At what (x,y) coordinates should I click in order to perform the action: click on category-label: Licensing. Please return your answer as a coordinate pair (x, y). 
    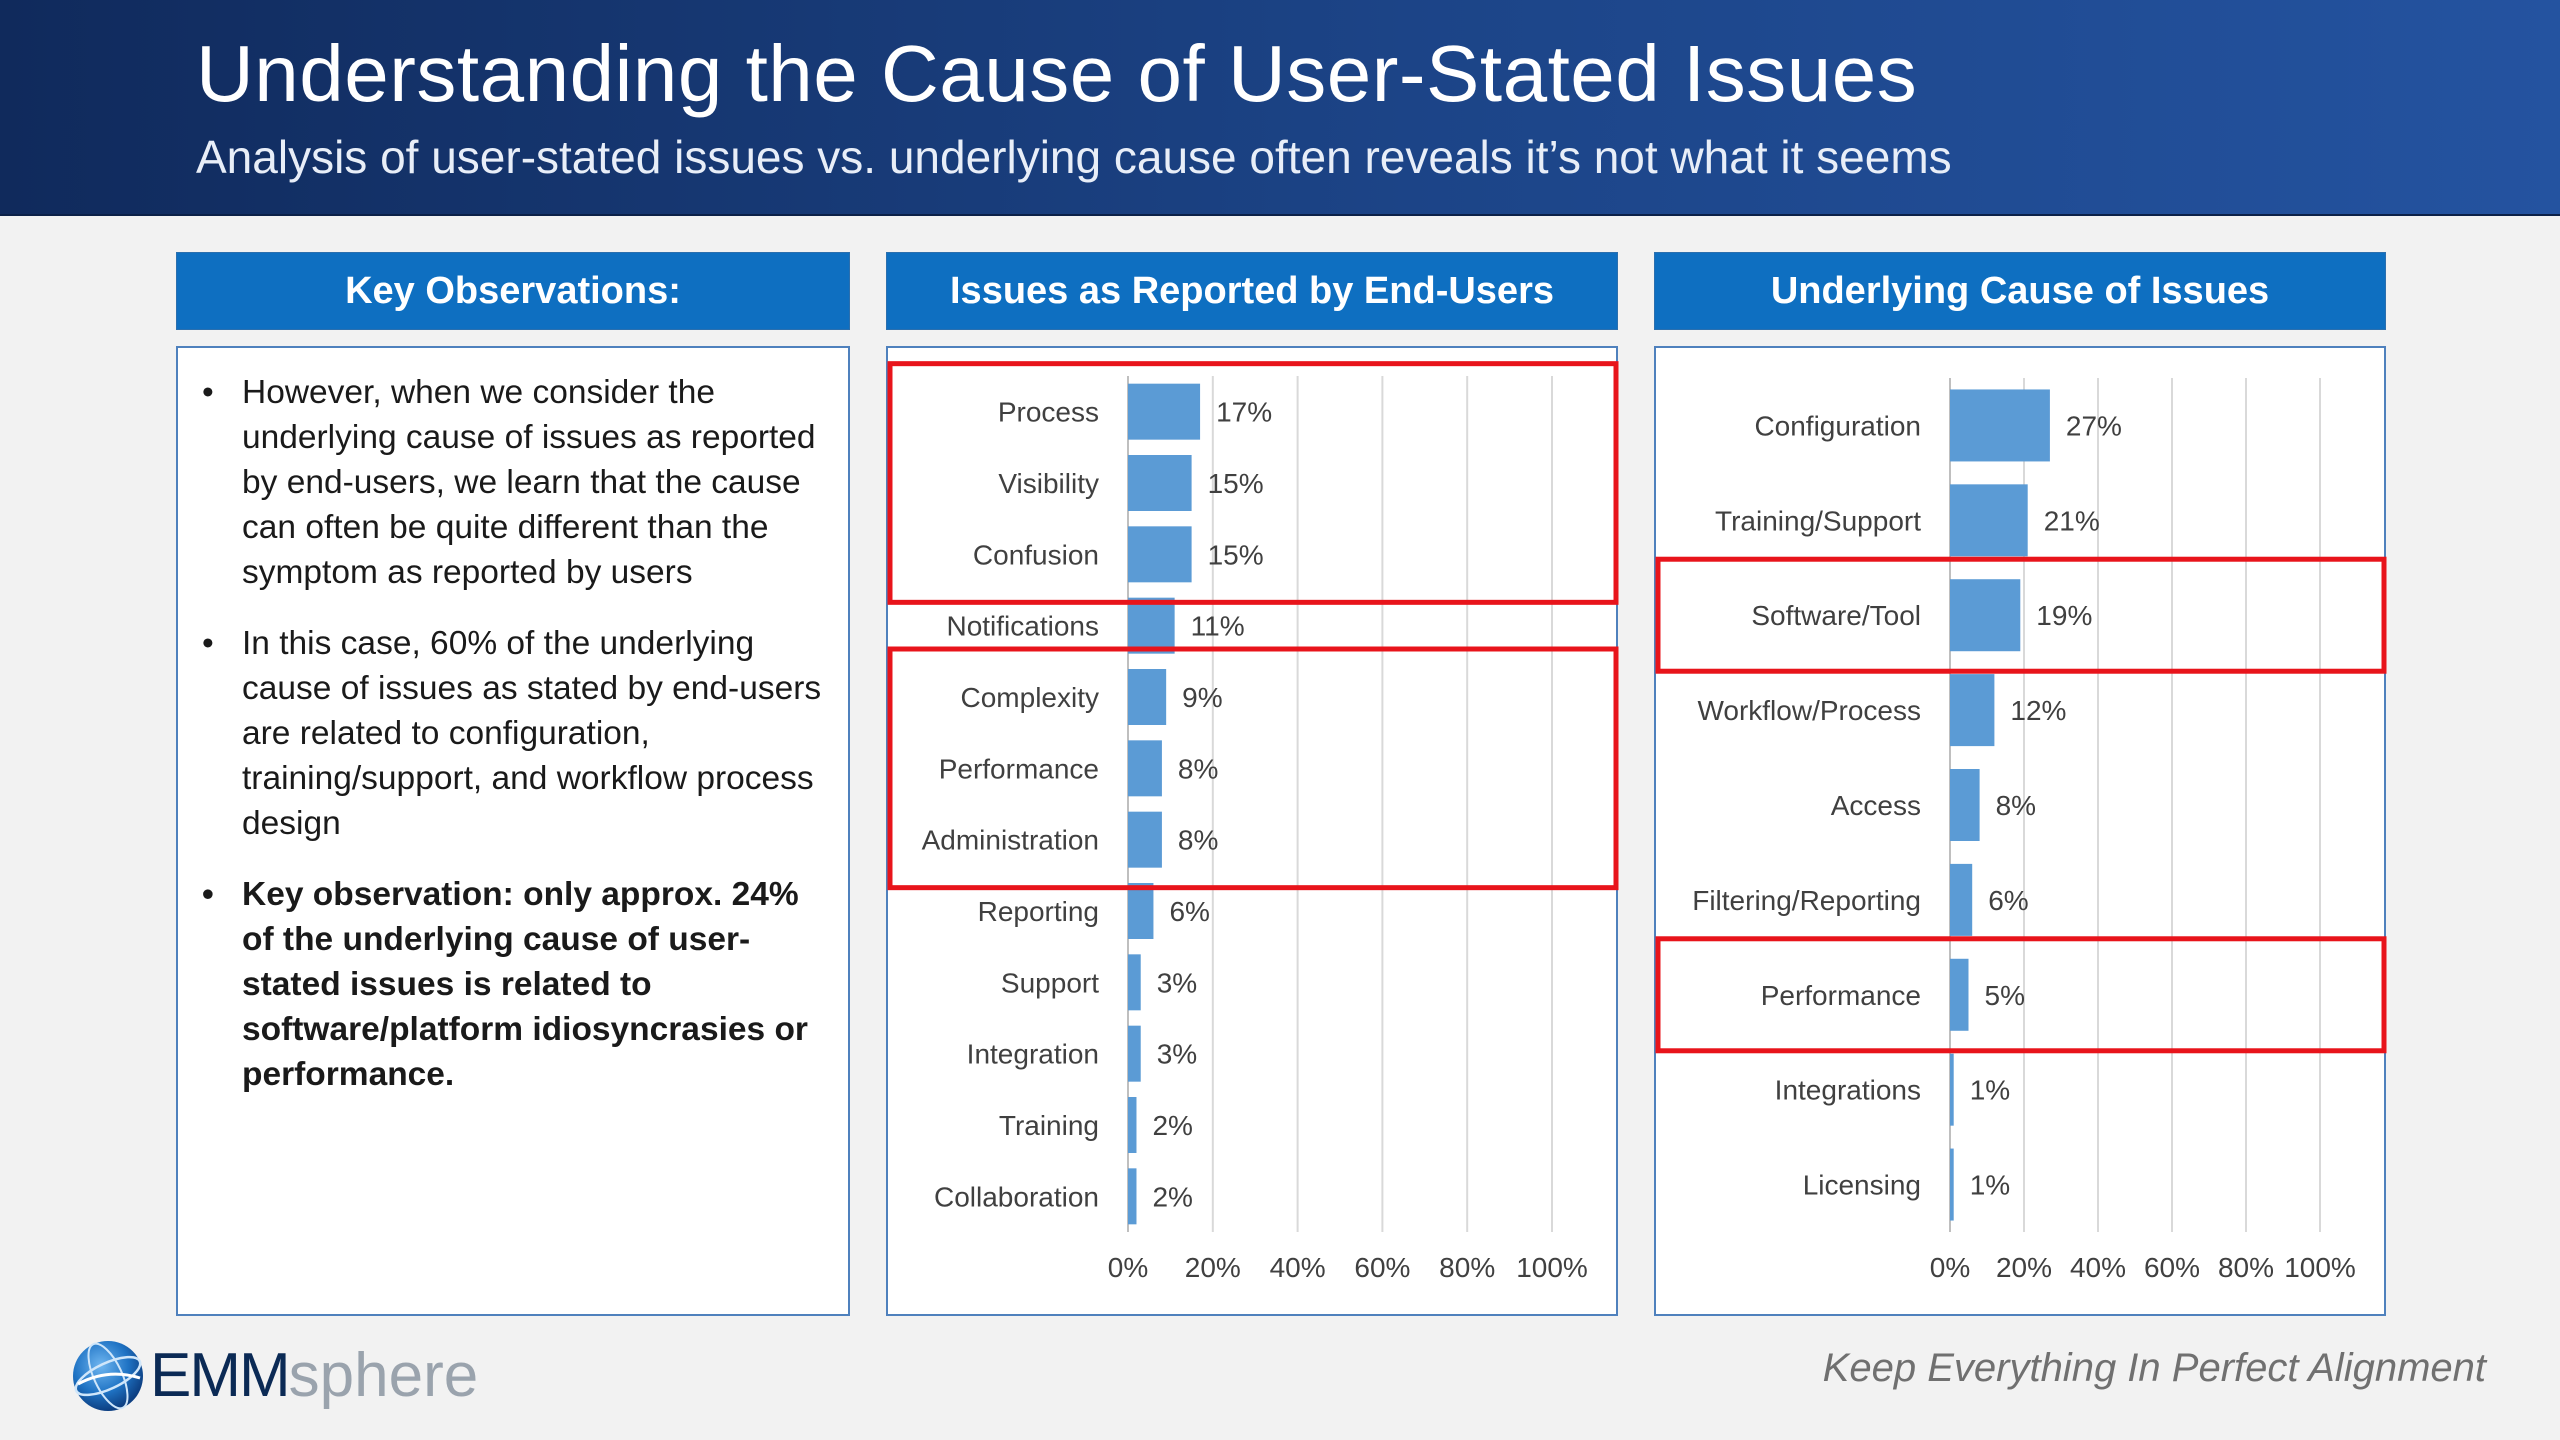
    Looking at the image, I should click on (1862, 1185).